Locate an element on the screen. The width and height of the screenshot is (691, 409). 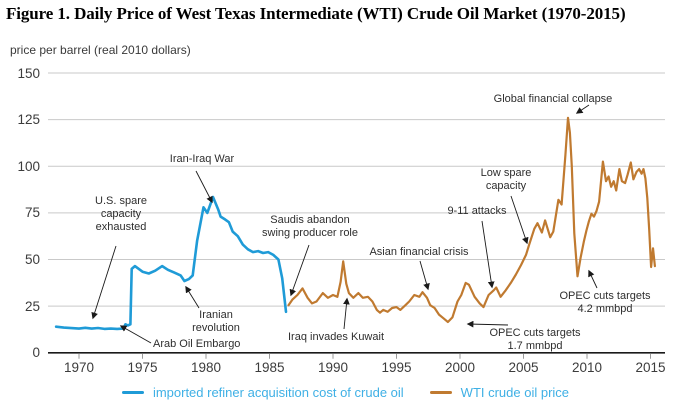
legend-marker-wti is located at coordinates (440, 392).